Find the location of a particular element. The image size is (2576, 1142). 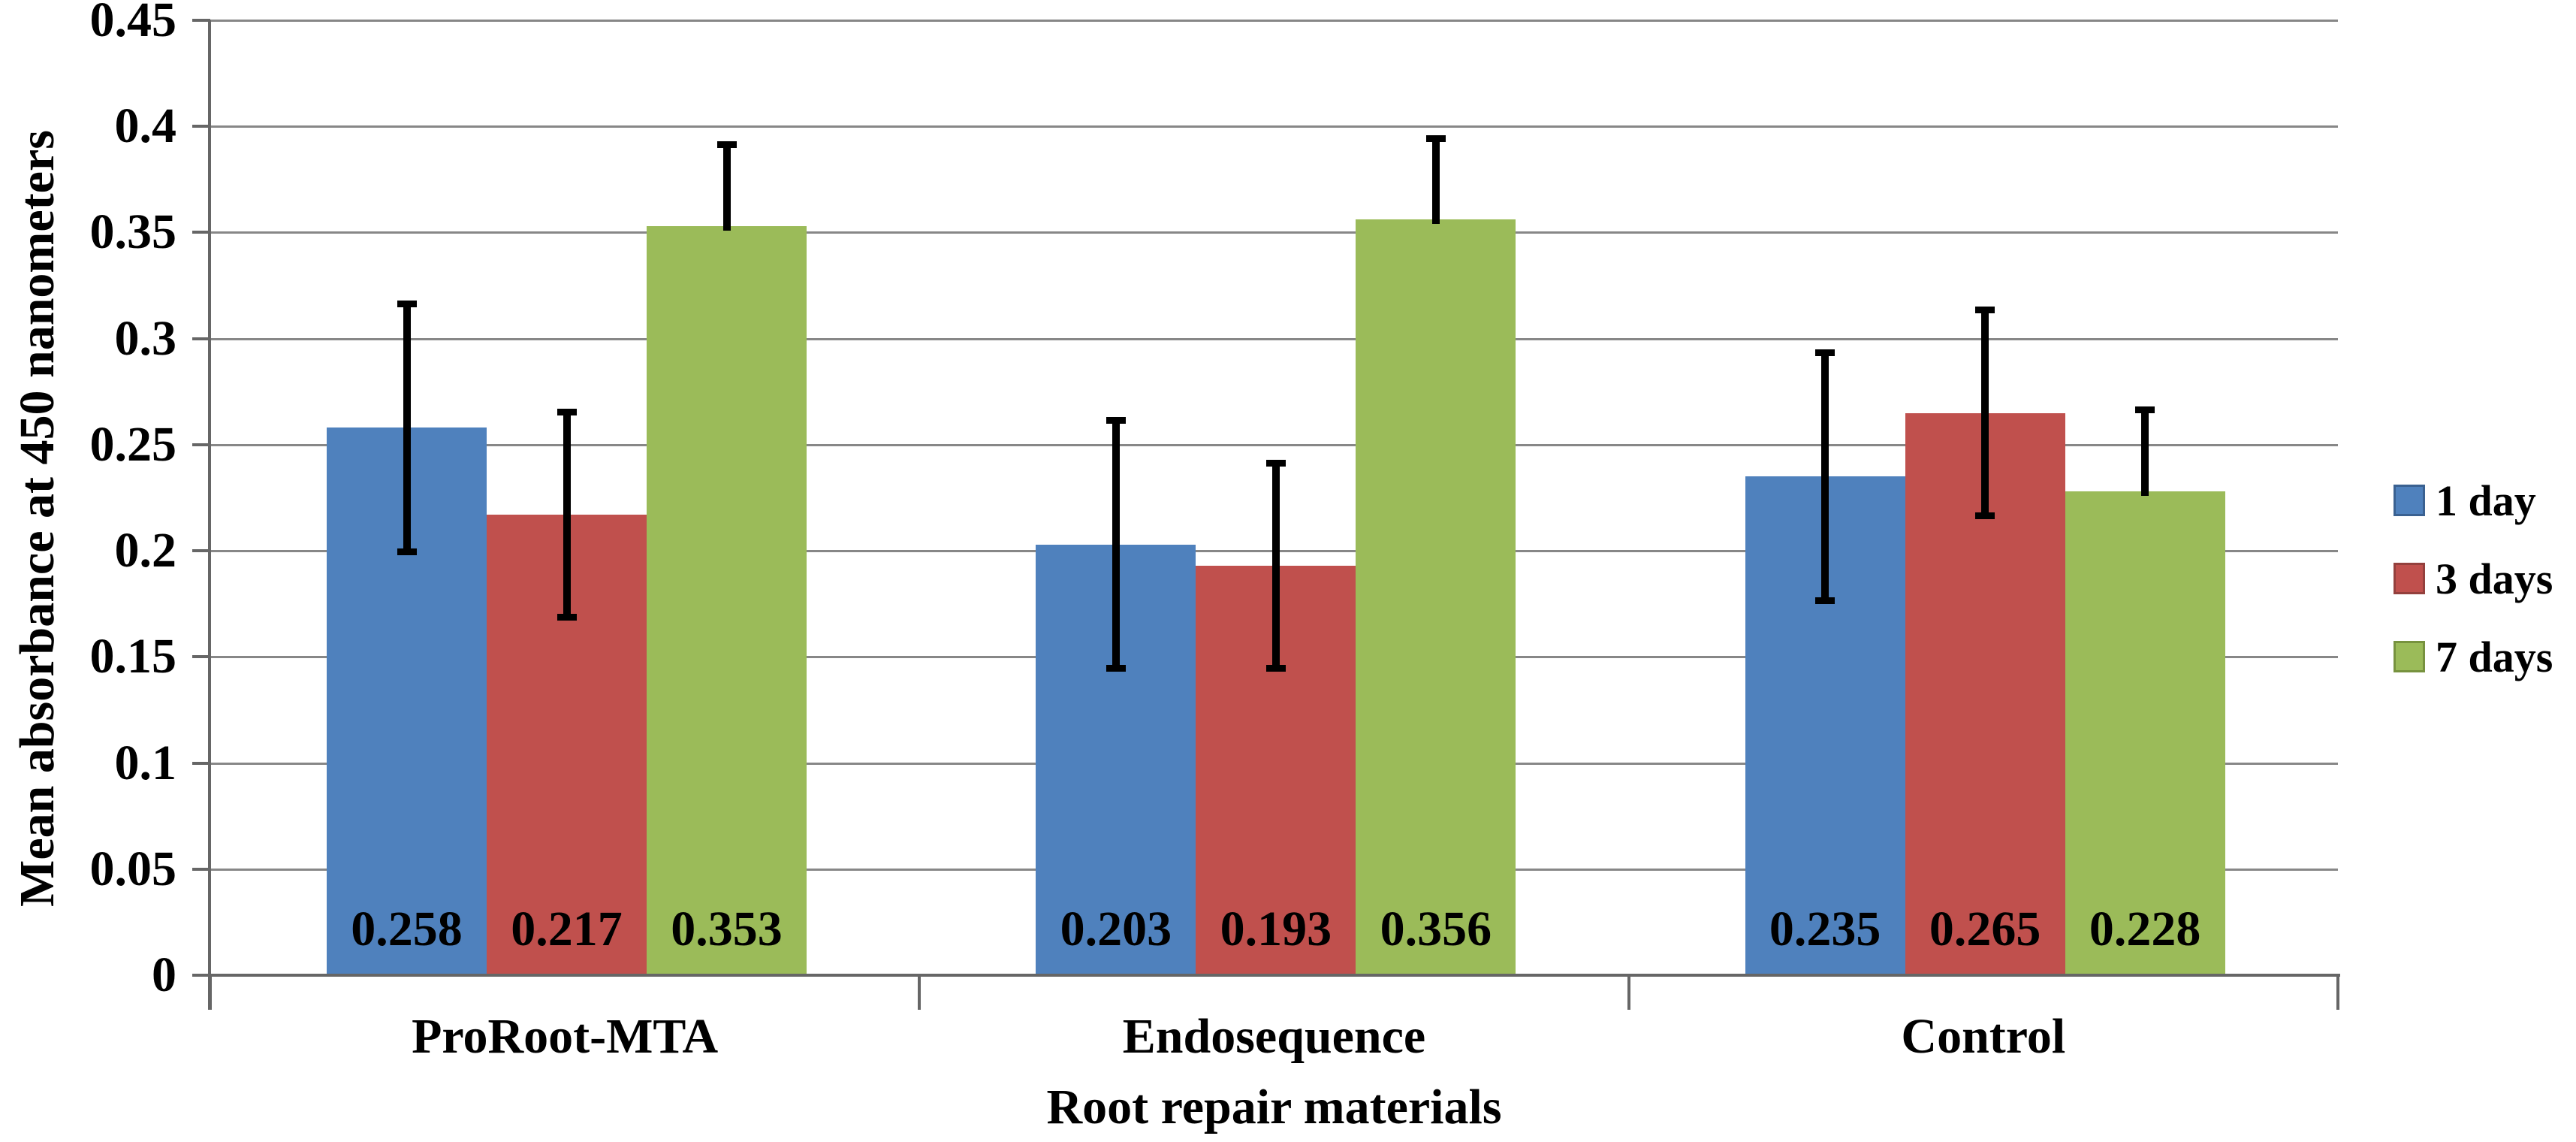

y-tick-label: 0.15 is located at coordinates (133, 656).